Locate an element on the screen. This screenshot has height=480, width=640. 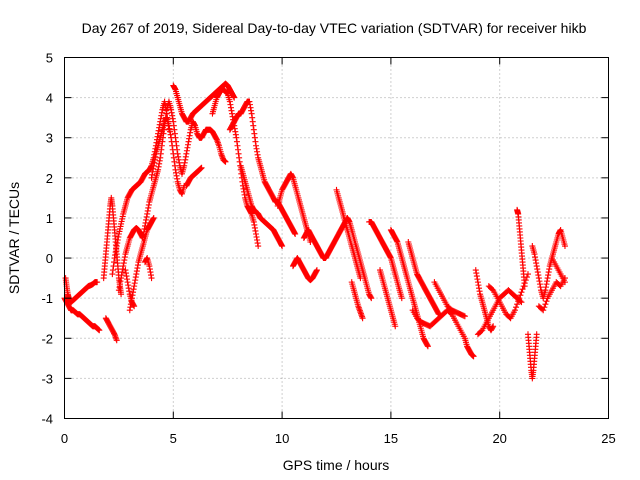
x-tick-labels: 0 5 10 15 20 25 is located at coordinates (338, 438).